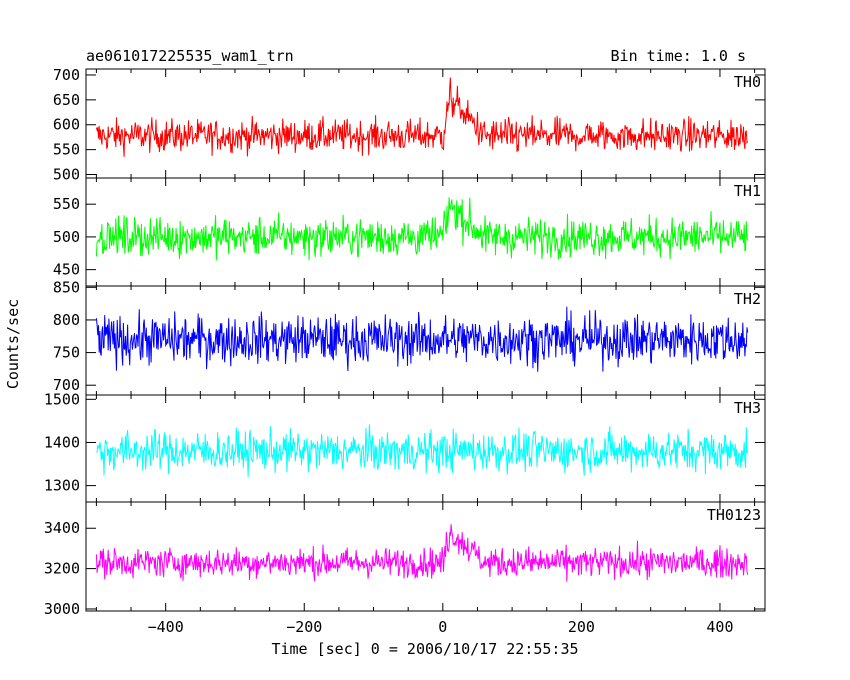  I want to click on y-tick-label: 1300, so click(62, 486).